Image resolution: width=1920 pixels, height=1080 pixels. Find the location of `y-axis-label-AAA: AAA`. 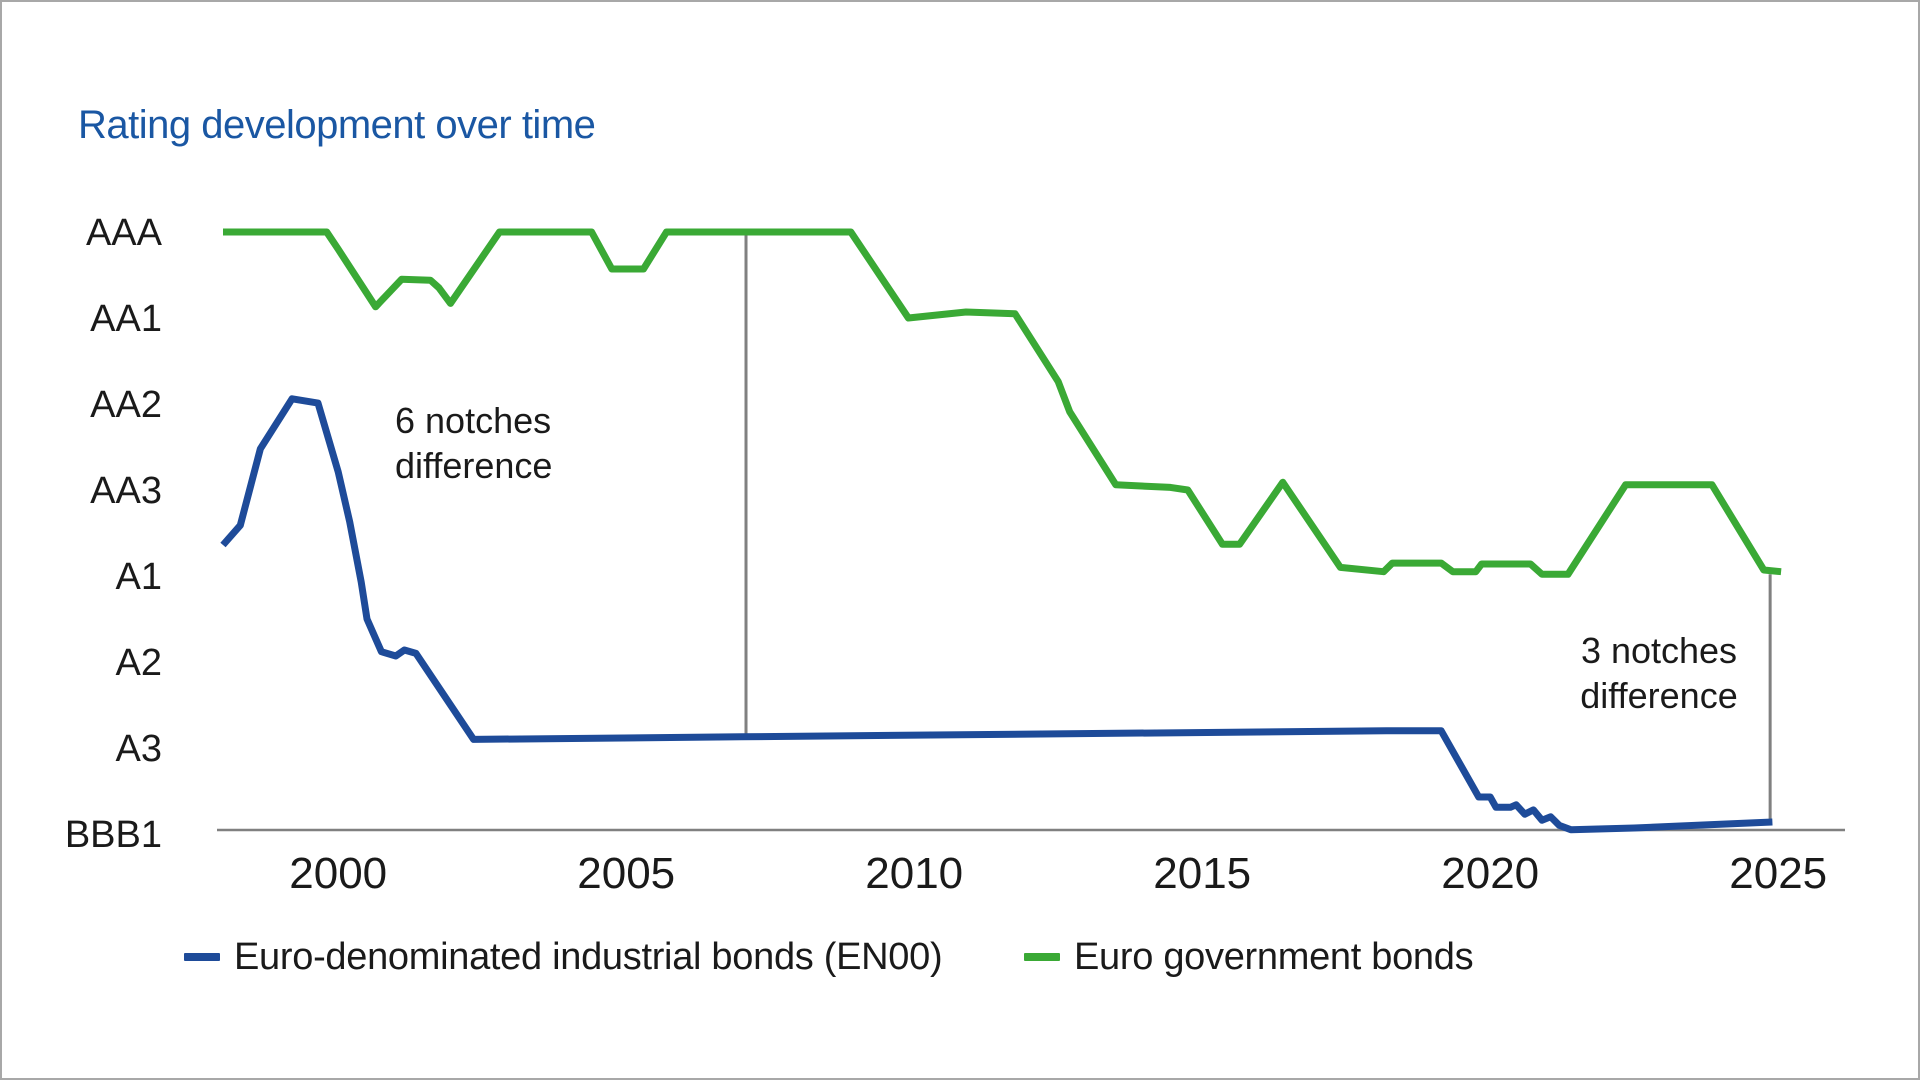

y-axis-label-AAA: AAA is located at coordinates (124, 233).